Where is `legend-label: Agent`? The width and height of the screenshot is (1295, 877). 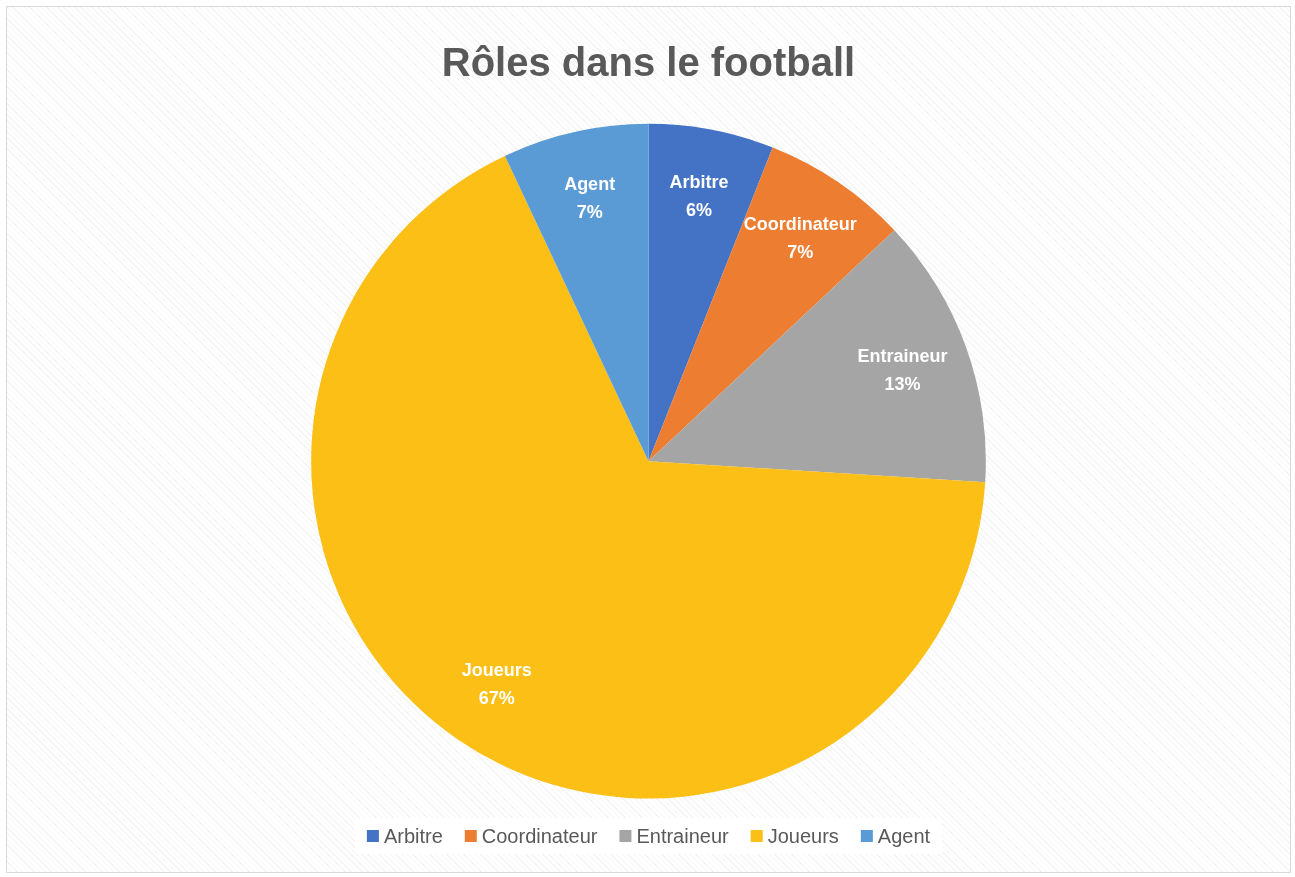
legend-label: Agent is located at coordinates (904, 836).